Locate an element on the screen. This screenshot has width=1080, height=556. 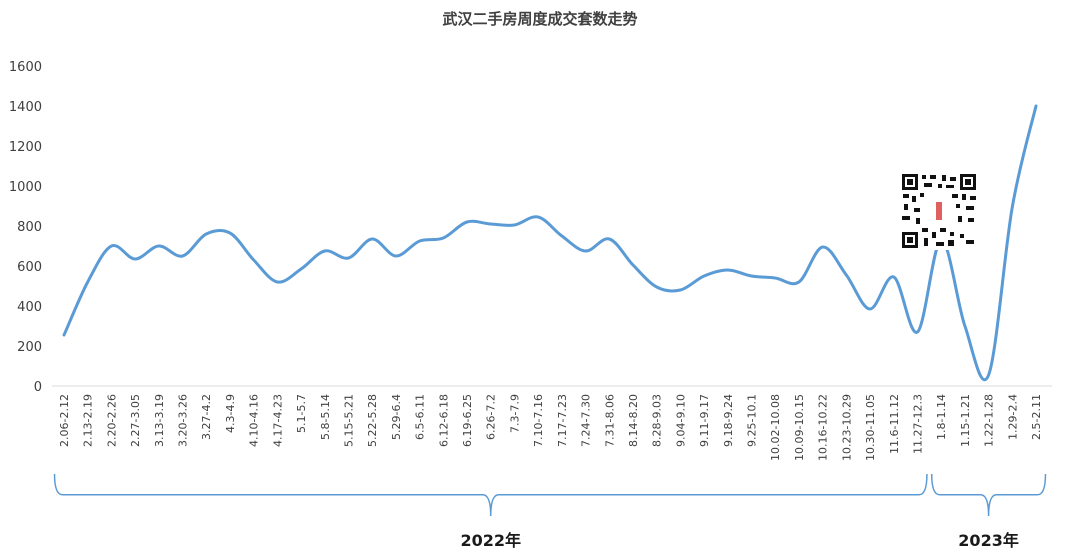
x-tick-label: 4.10-4.16 is located at coordinates (254, 420).